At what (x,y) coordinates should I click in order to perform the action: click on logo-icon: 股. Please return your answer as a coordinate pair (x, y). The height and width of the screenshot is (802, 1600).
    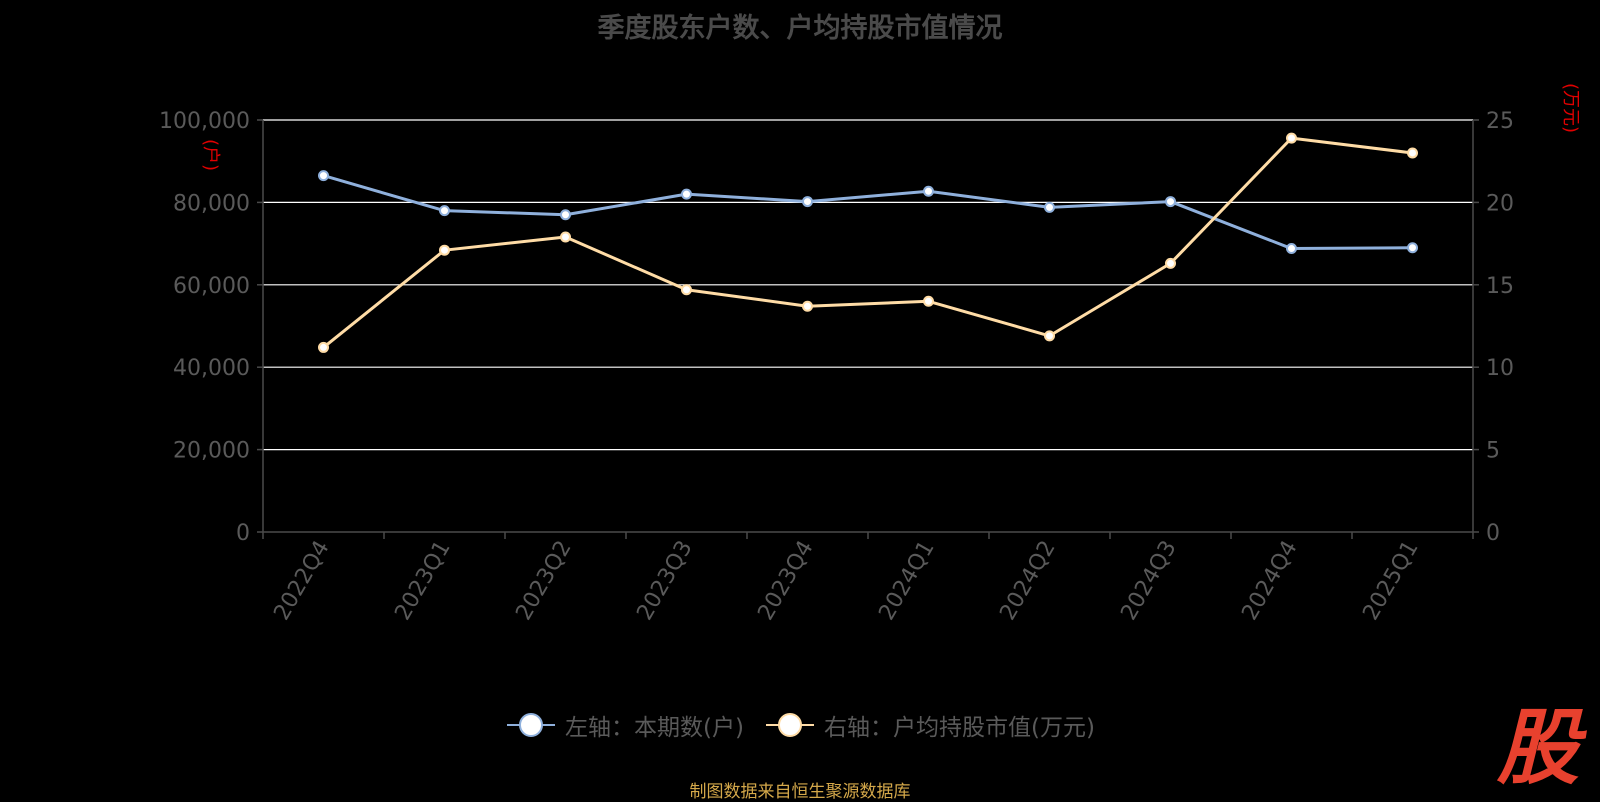
    Looking at the image, I should click on (1541, 747).